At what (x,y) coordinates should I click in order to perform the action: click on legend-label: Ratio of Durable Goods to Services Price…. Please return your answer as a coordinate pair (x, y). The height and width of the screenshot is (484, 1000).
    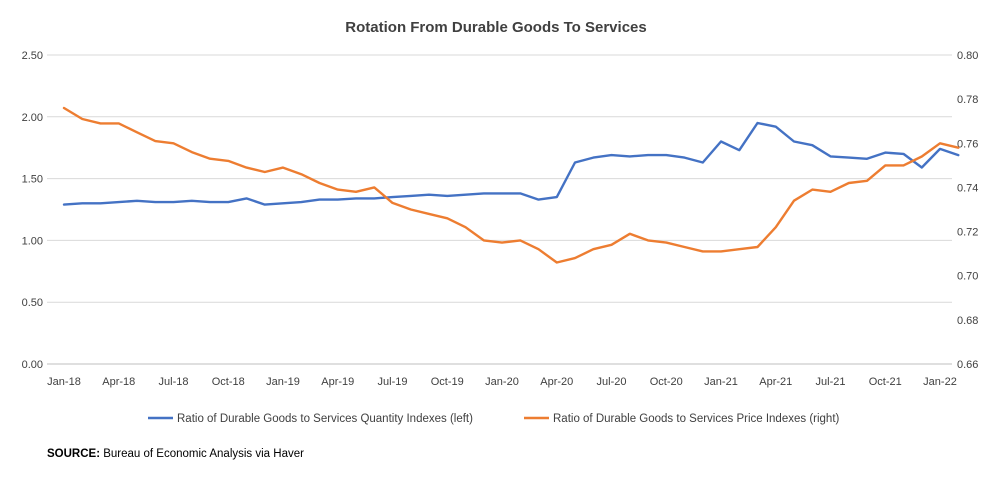
    Looking at the image, I should click on (696, 419).